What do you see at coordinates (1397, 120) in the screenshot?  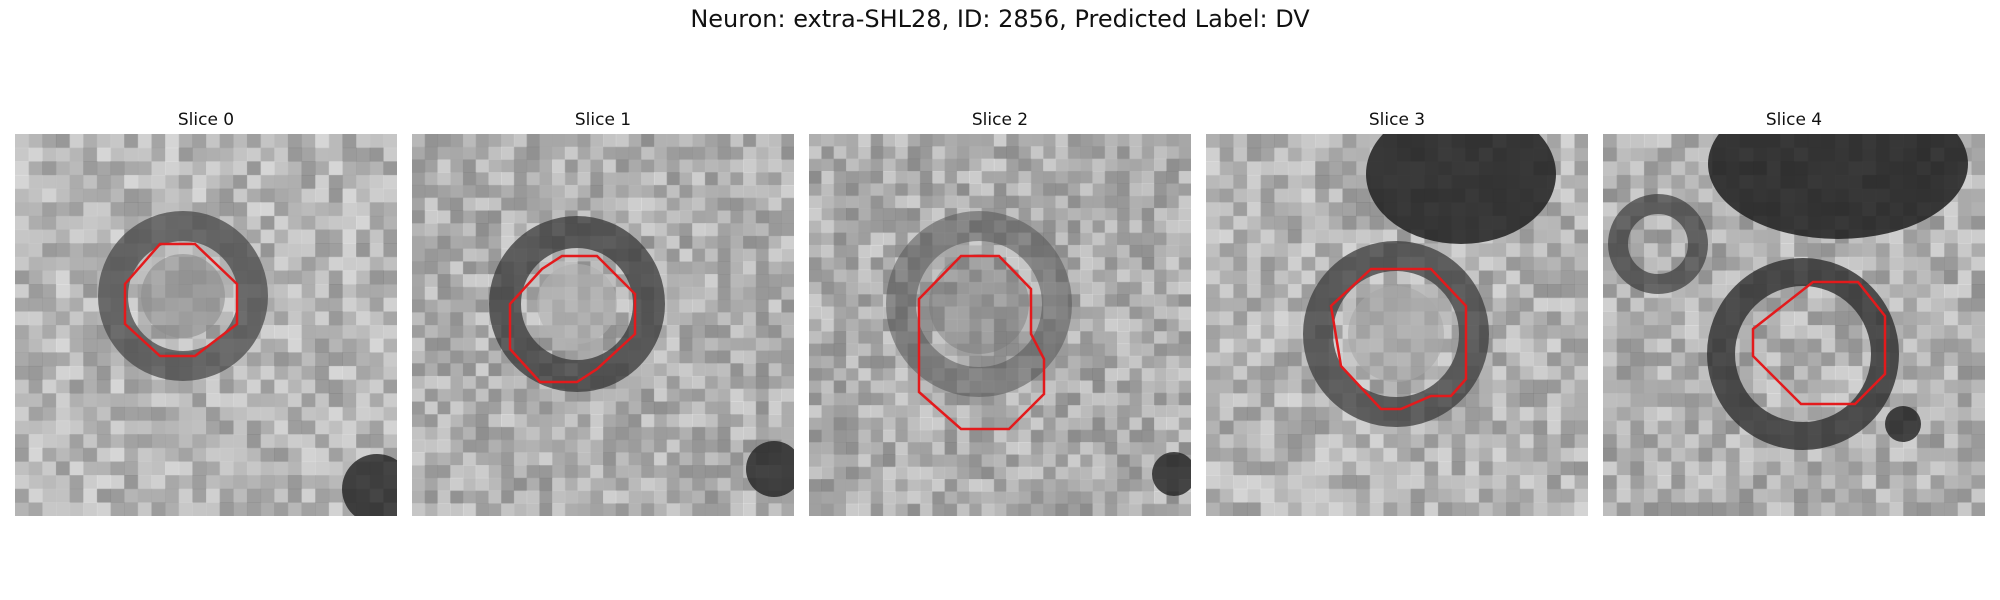 I see `slice-title-3: Slice 3` at bounding box center [1397, 120].